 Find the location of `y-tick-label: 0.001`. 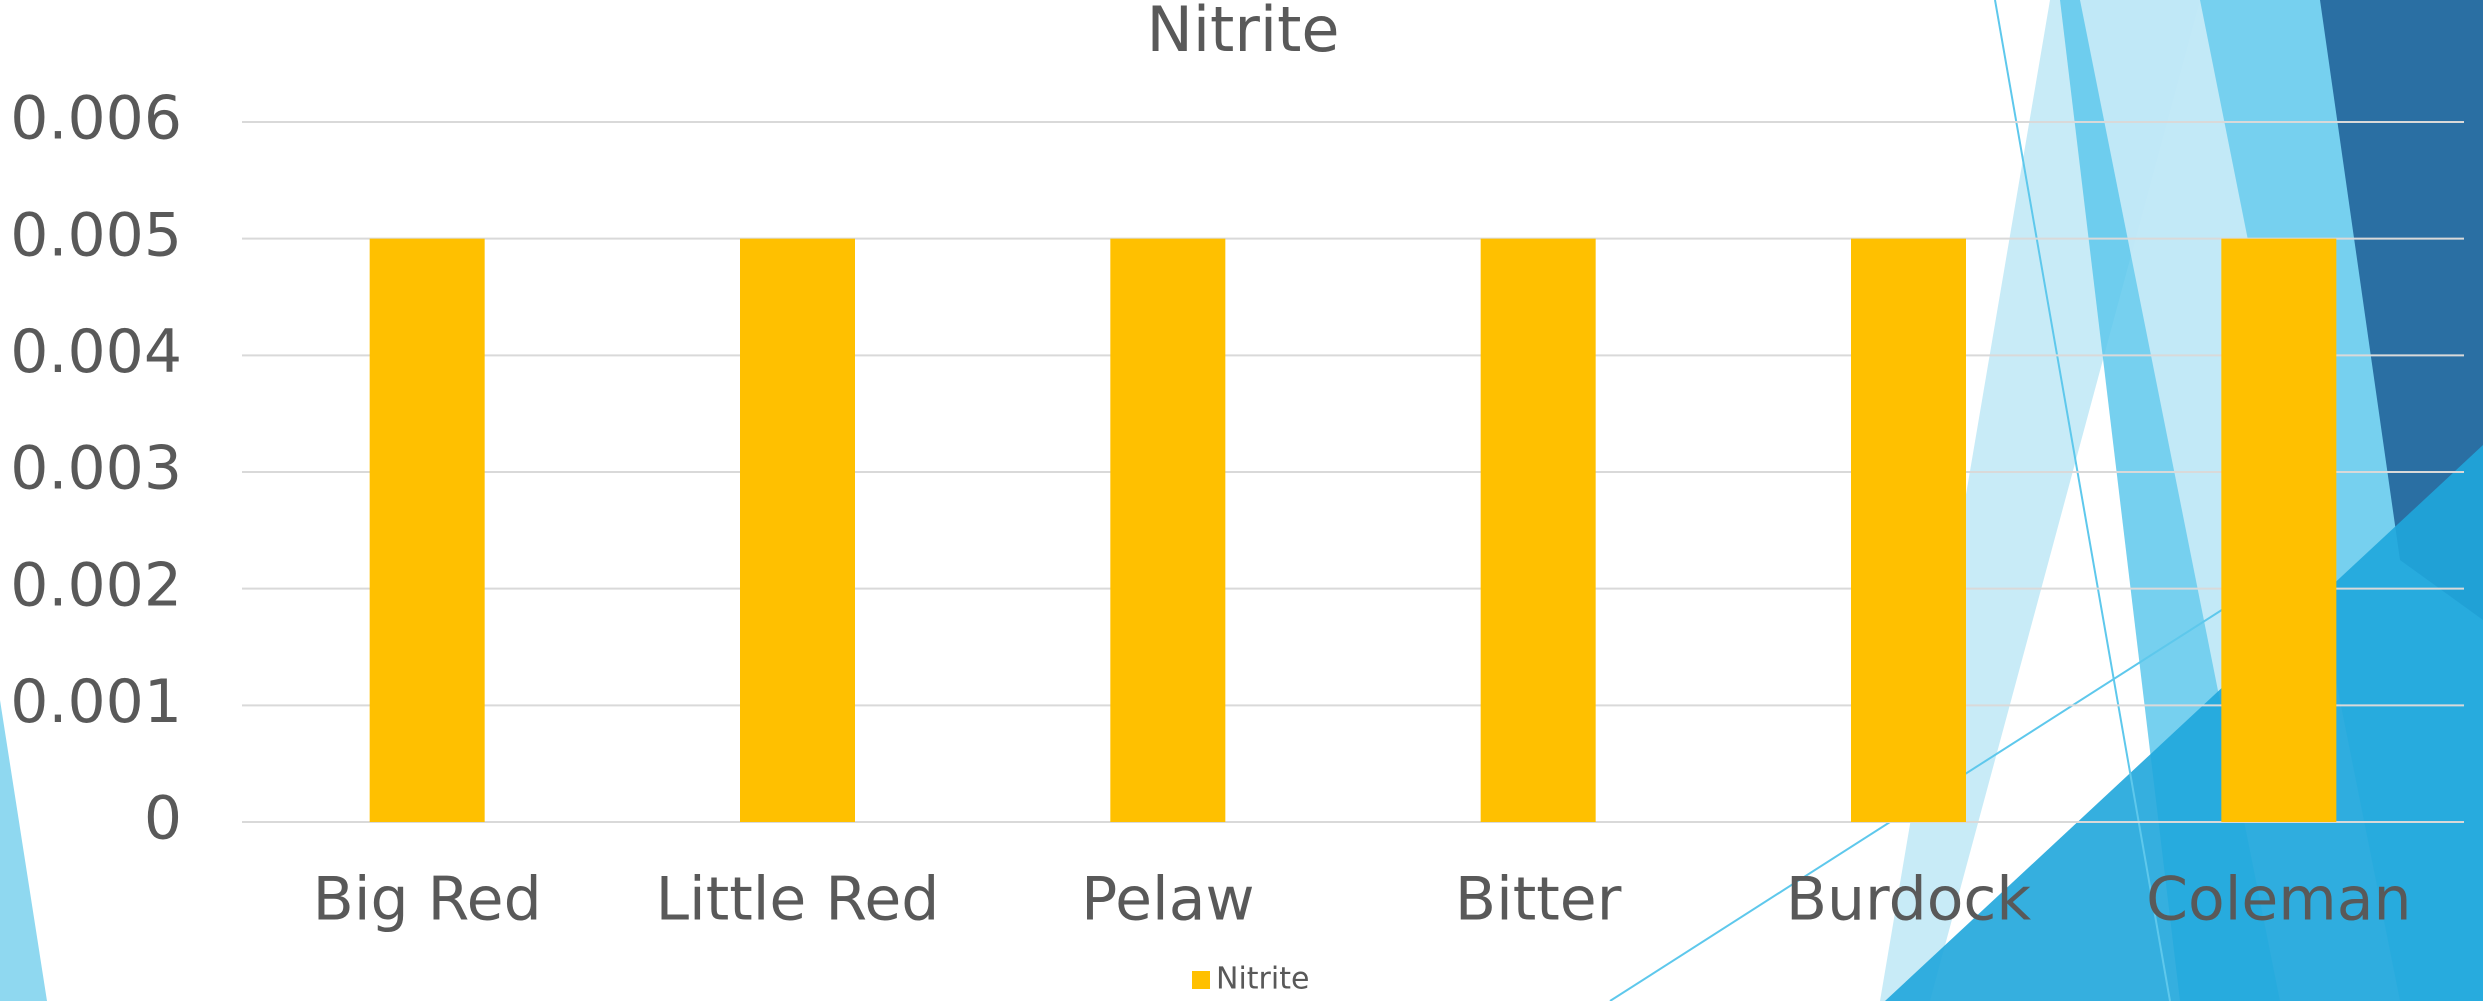

y-tick-label: 0.001 is located at coordinates (96, 702).